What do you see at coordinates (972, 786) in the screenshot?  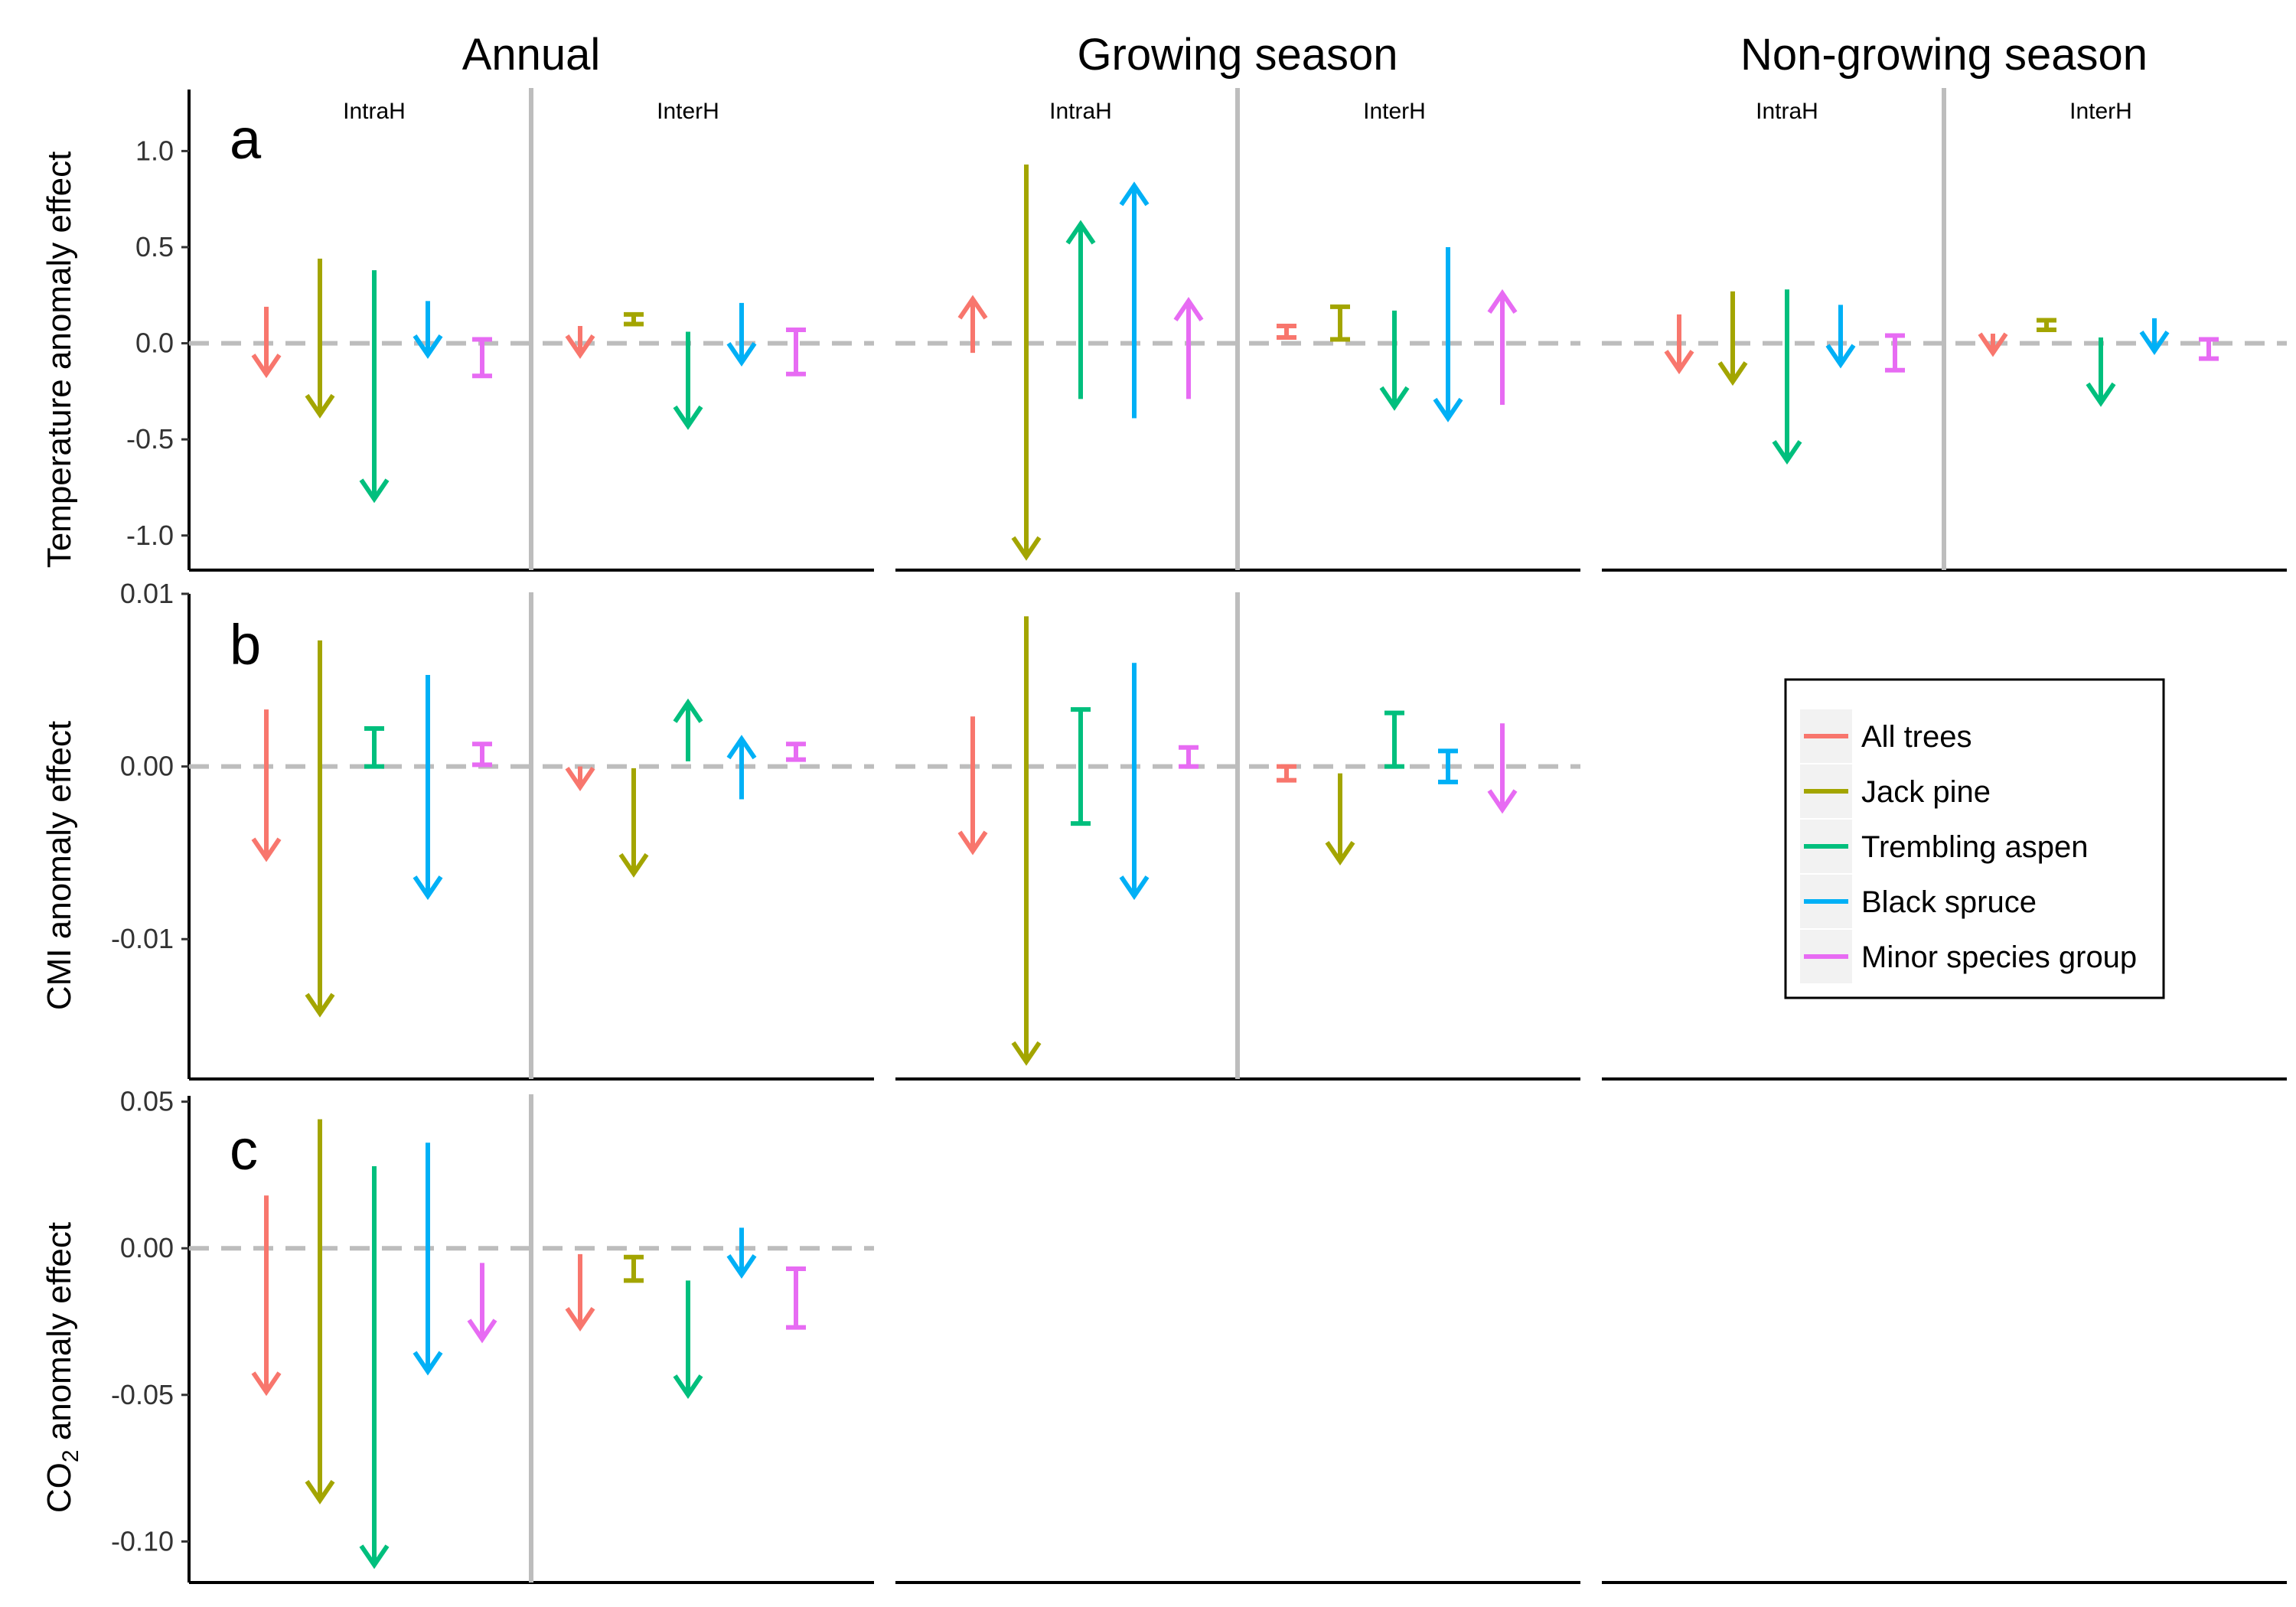 I see `mark-b-growing-season-intrah-all-trees` at bounding box center [972, 786].